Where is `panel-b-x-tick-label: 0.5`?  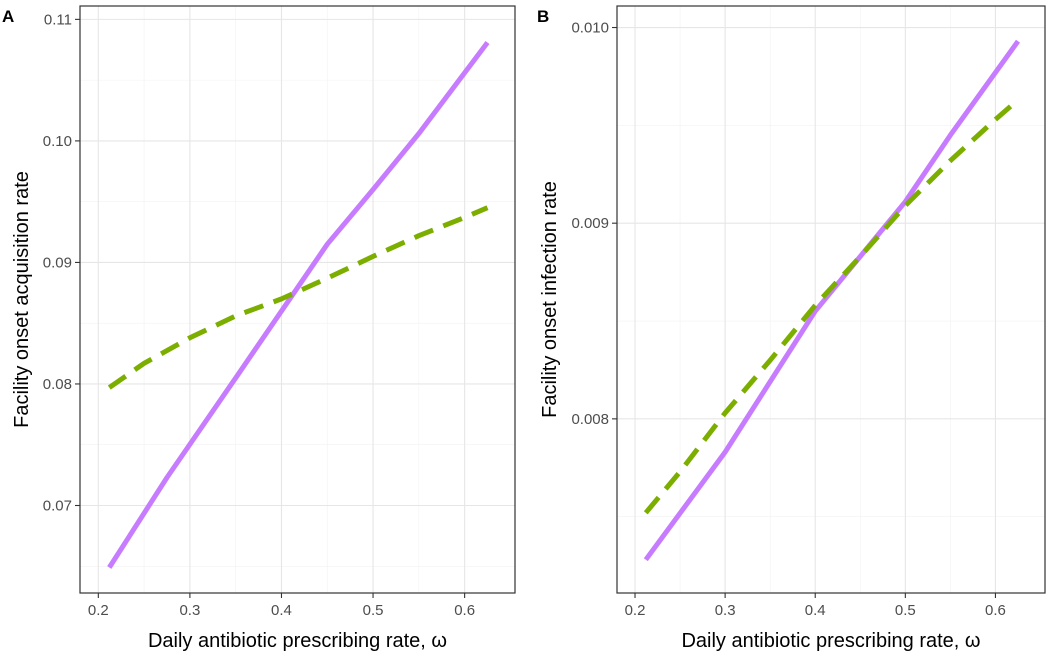
panel-b-x-tick-label: 0.5 is located at coordinates (905, 610).